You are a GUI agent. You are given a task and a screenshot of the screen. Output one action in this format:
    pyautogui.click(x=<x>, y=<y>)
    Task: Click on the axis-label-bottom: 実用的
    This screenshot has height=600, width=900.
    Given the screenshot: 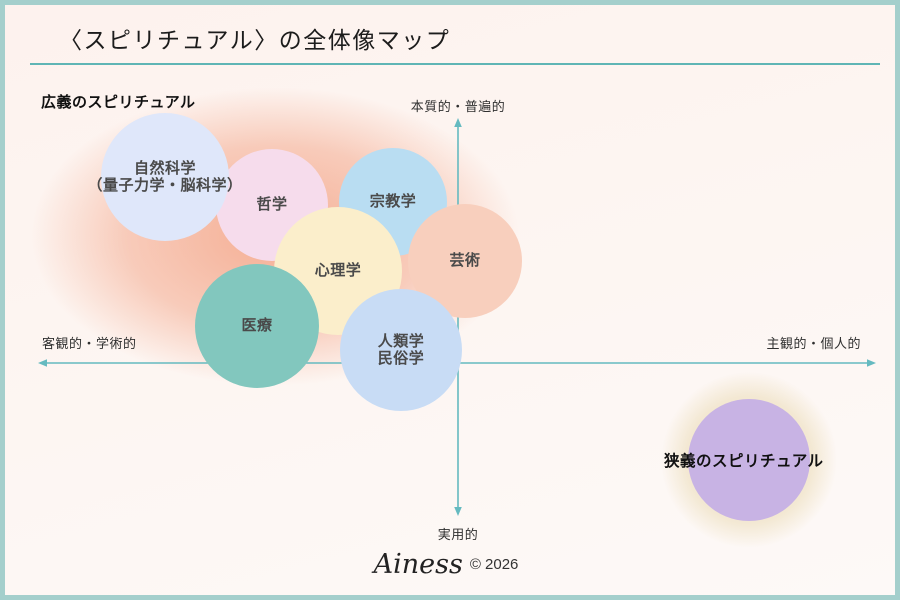 What is the action you would take?
    pyautogui.click(x=458, y=534)
    